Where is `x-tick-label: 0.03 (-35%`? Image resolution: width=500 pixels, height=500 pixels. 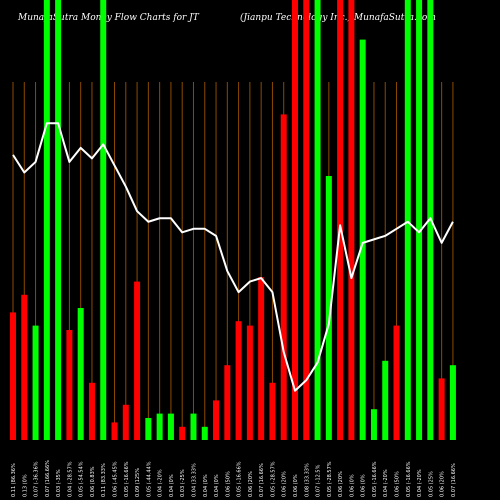 x-tick-label: 0.03 (-35% is located at coordinates (59, 483).